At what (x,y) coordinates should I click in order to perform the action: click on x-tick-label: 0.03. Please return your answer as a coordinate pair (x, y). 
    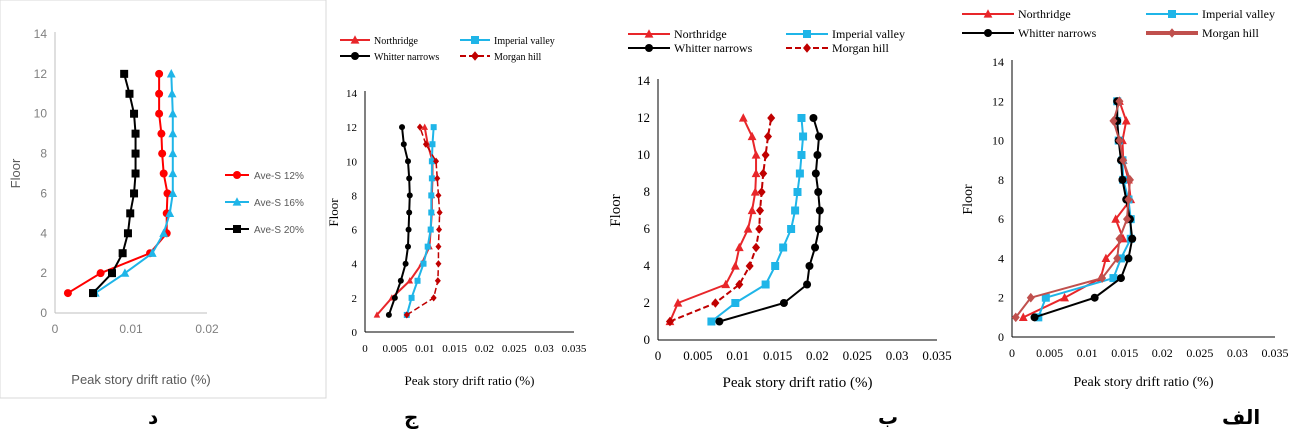
    Looking at the image, I should click on (897, 355).